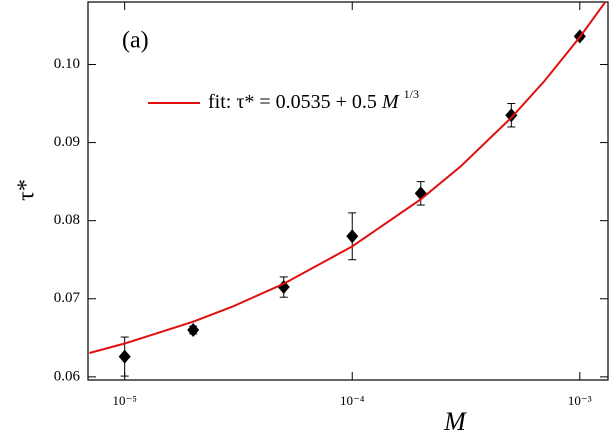 Image resolution: width=612 pixels, height=436 pixels. I want to click on y-tick-label: 0.07, so click(67, 298).